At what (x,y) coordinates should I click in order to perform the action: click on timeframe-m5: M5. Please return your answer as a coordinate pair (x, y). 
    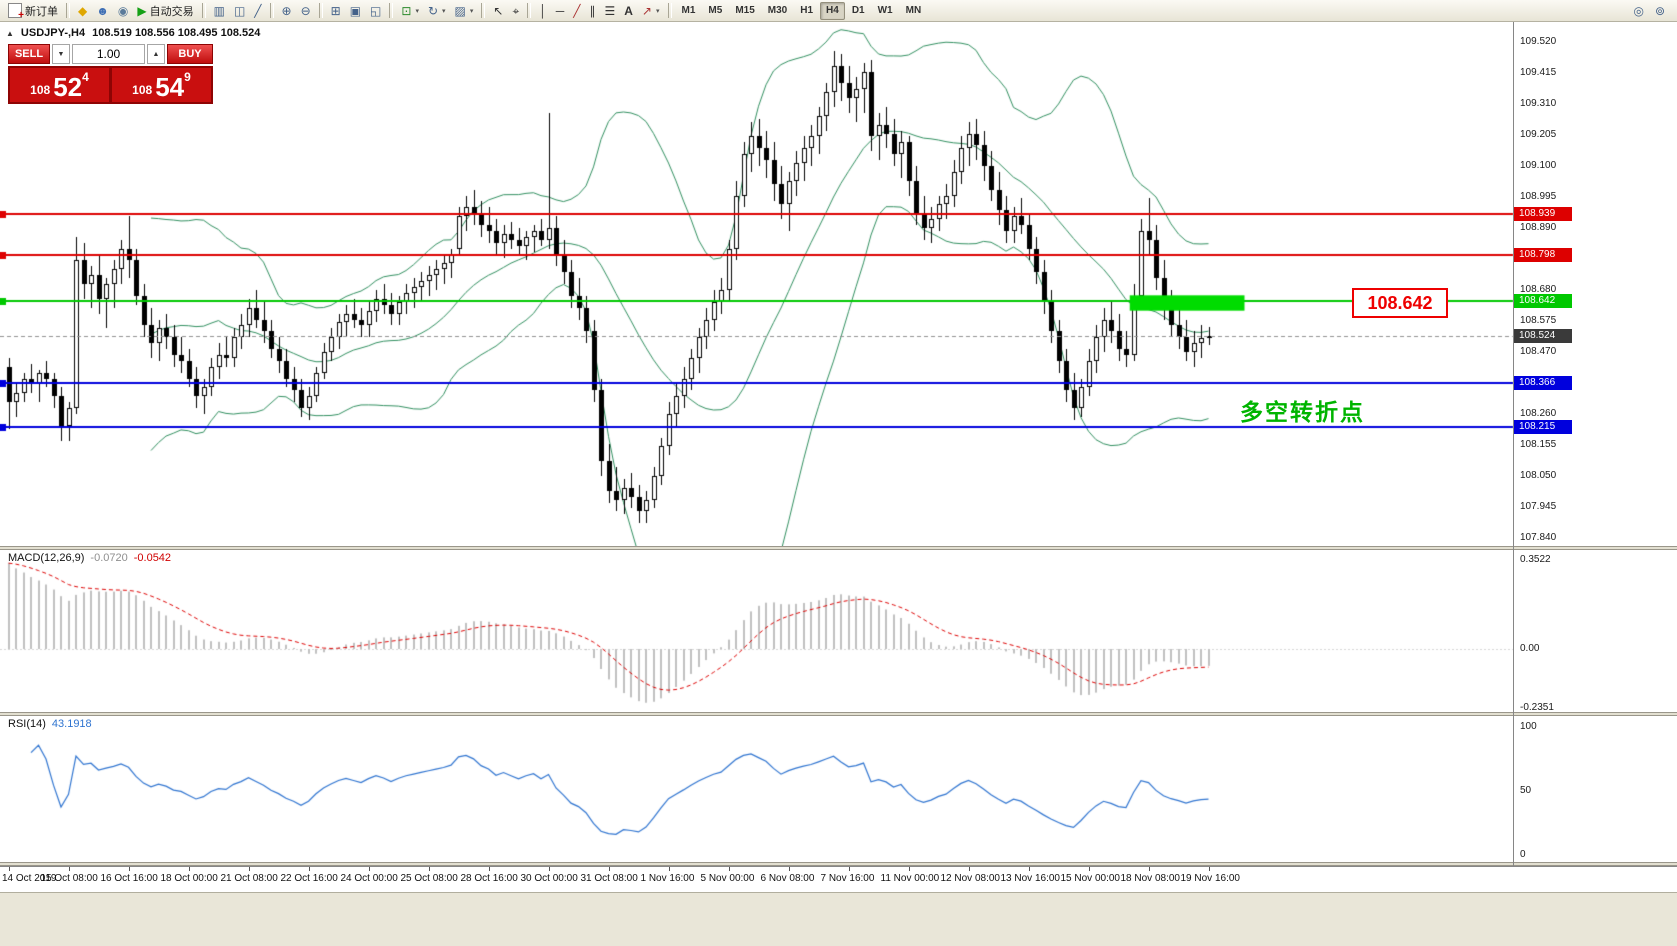
    Looking at the image, I should click on (715, 11).